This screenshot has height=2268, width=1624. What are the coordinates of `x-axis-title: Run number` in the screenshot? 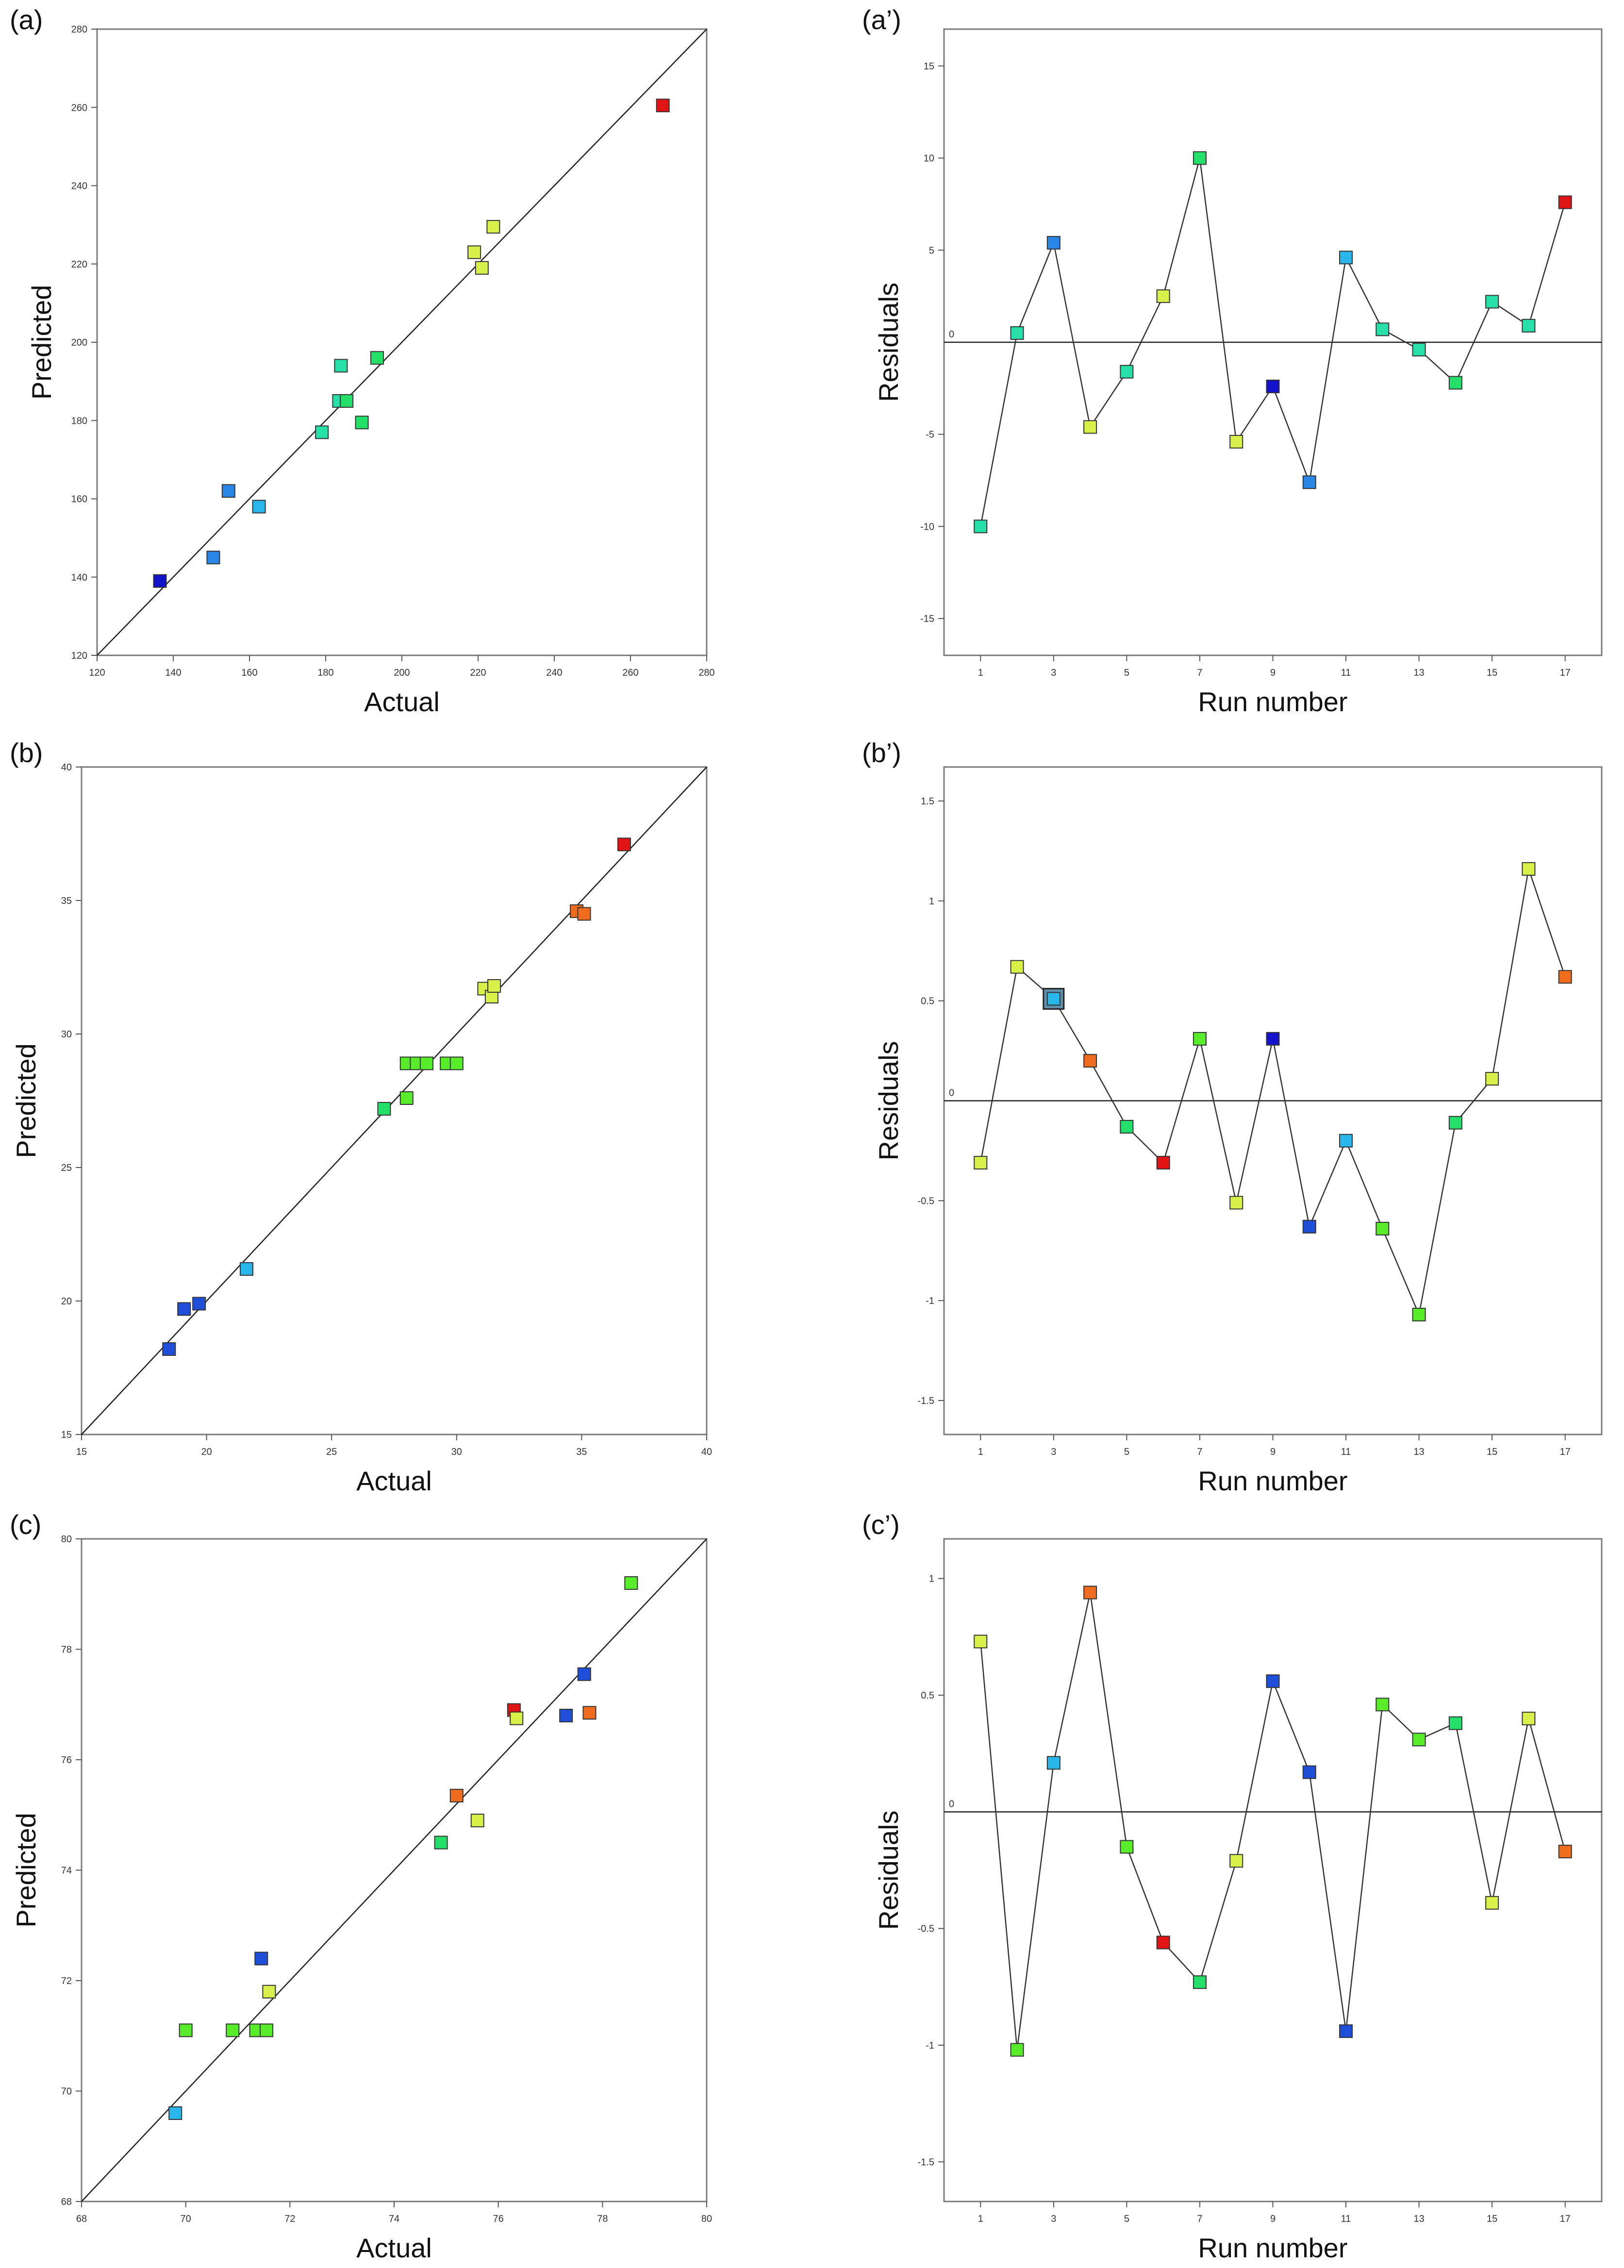 It's located at (1272, 701).